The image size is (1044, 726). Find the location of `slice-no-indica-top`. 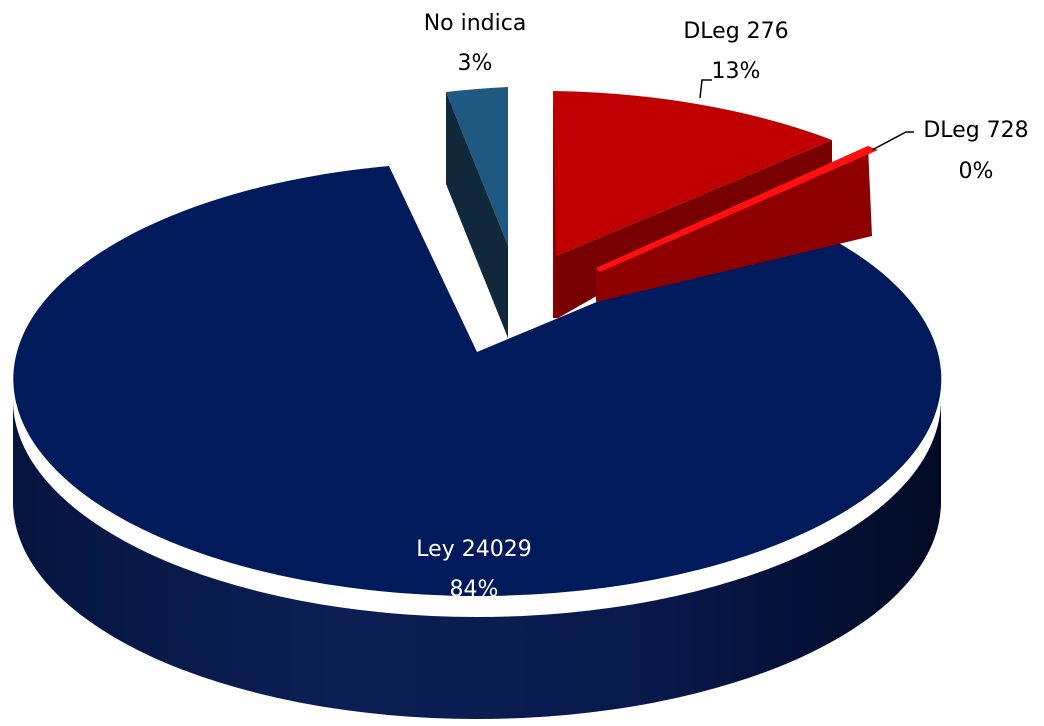

slice-no-indica-top is located at coordinates (477, 166).